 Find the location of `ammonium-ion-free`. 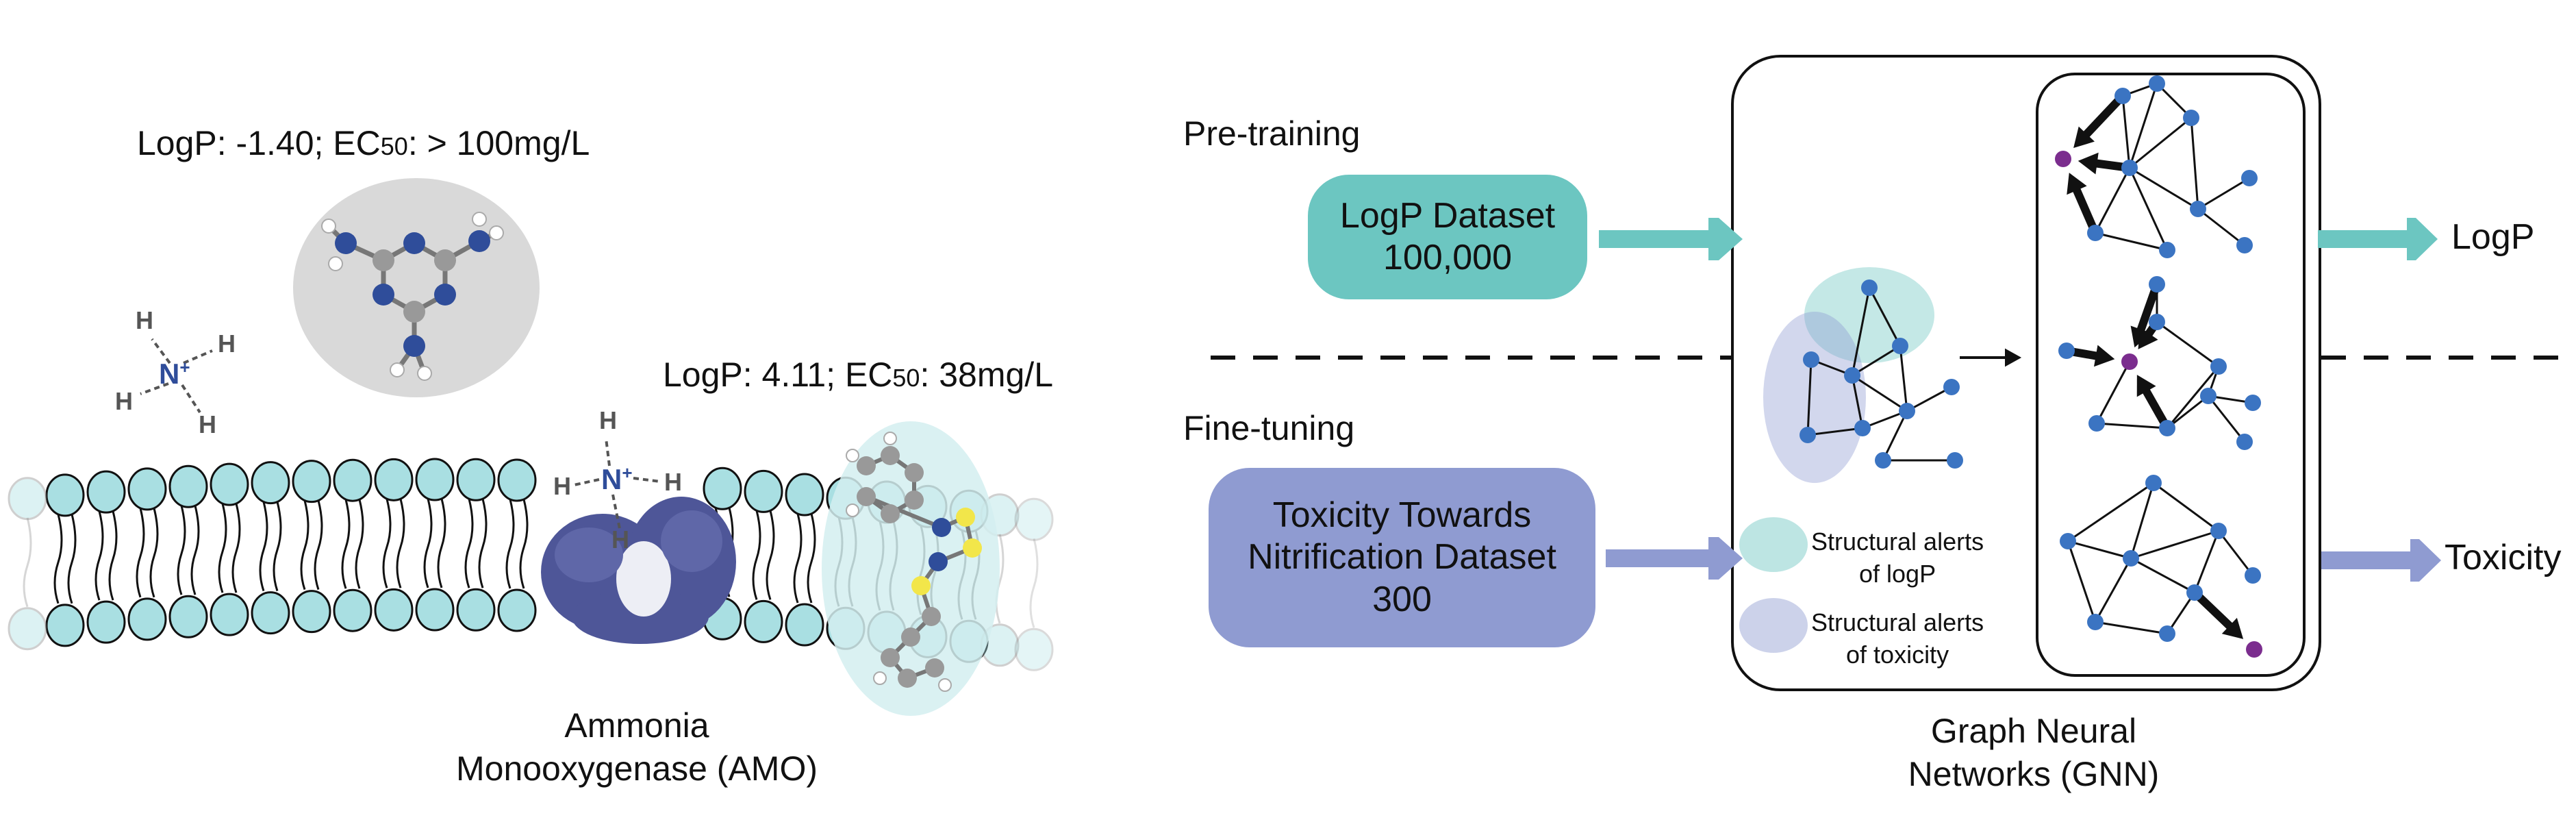

ammonium-ion-free is located at coordinates (176, 376).